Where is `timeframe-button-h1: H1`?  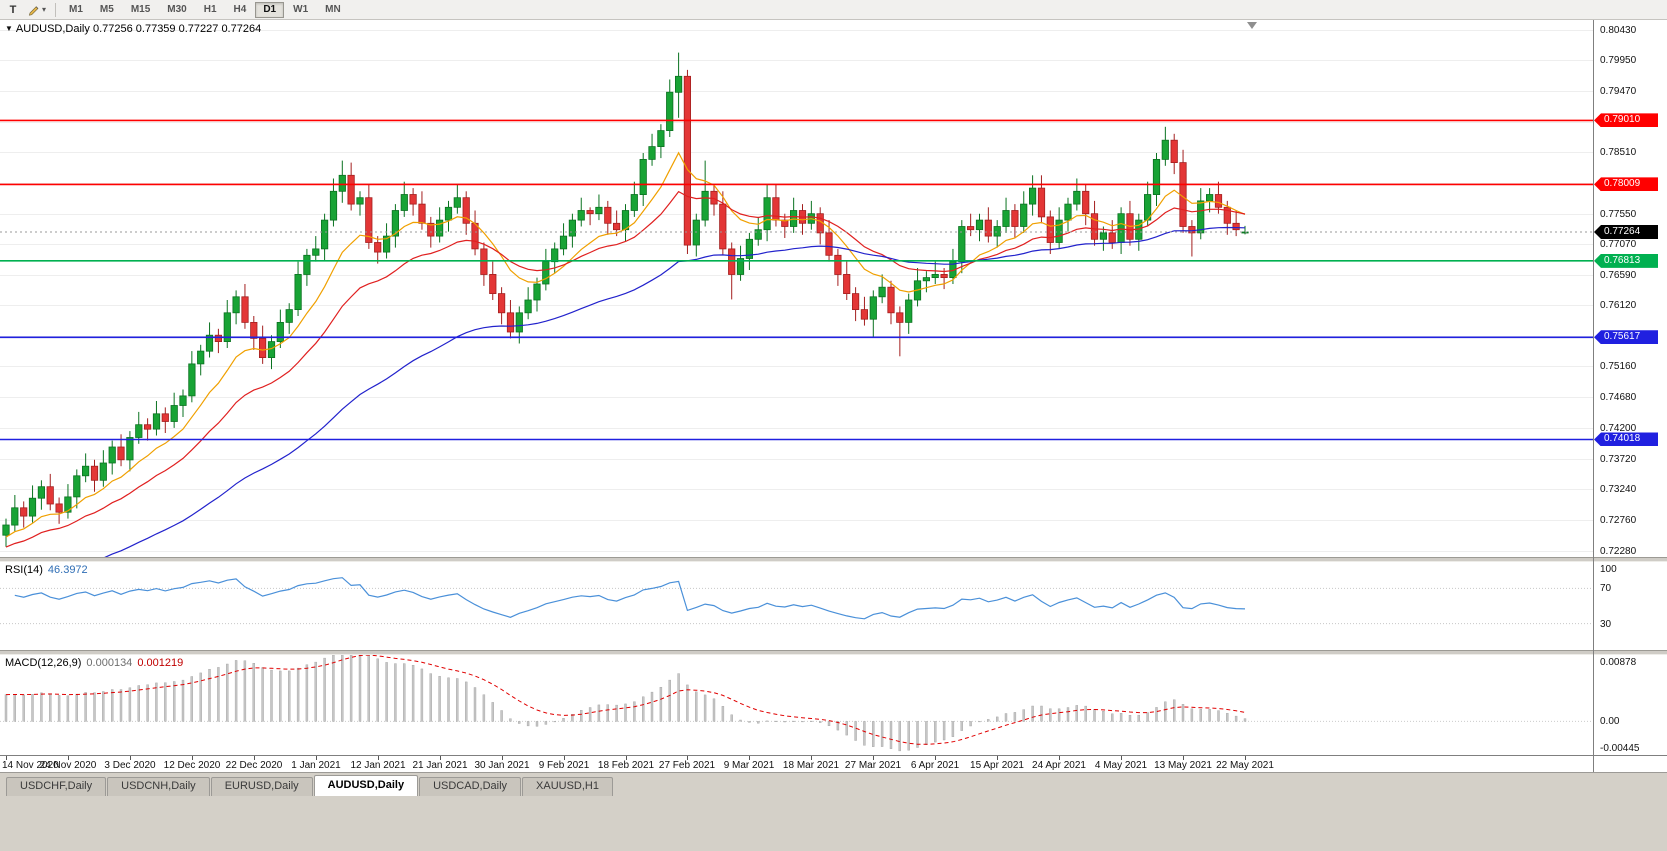
timeframe-button-h1: H1 is located at coordinates (210, 9).